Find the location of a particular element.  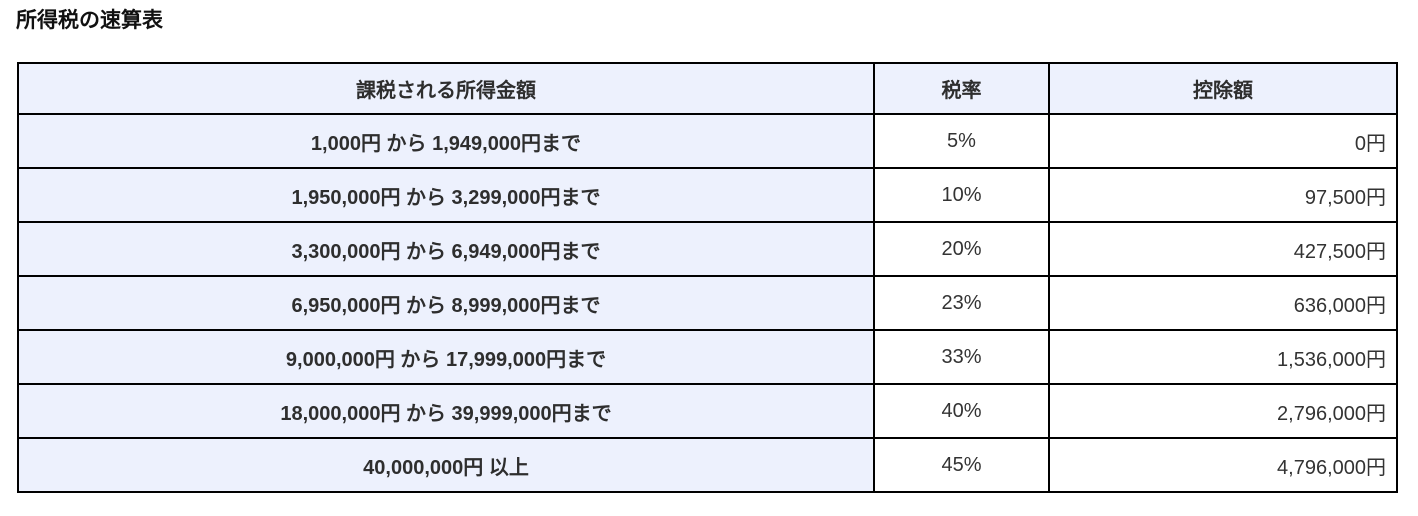

table-row: 3,300,000円 から 6,949,000円まで 20% 427,500円 is located at coordinates (707, 249).